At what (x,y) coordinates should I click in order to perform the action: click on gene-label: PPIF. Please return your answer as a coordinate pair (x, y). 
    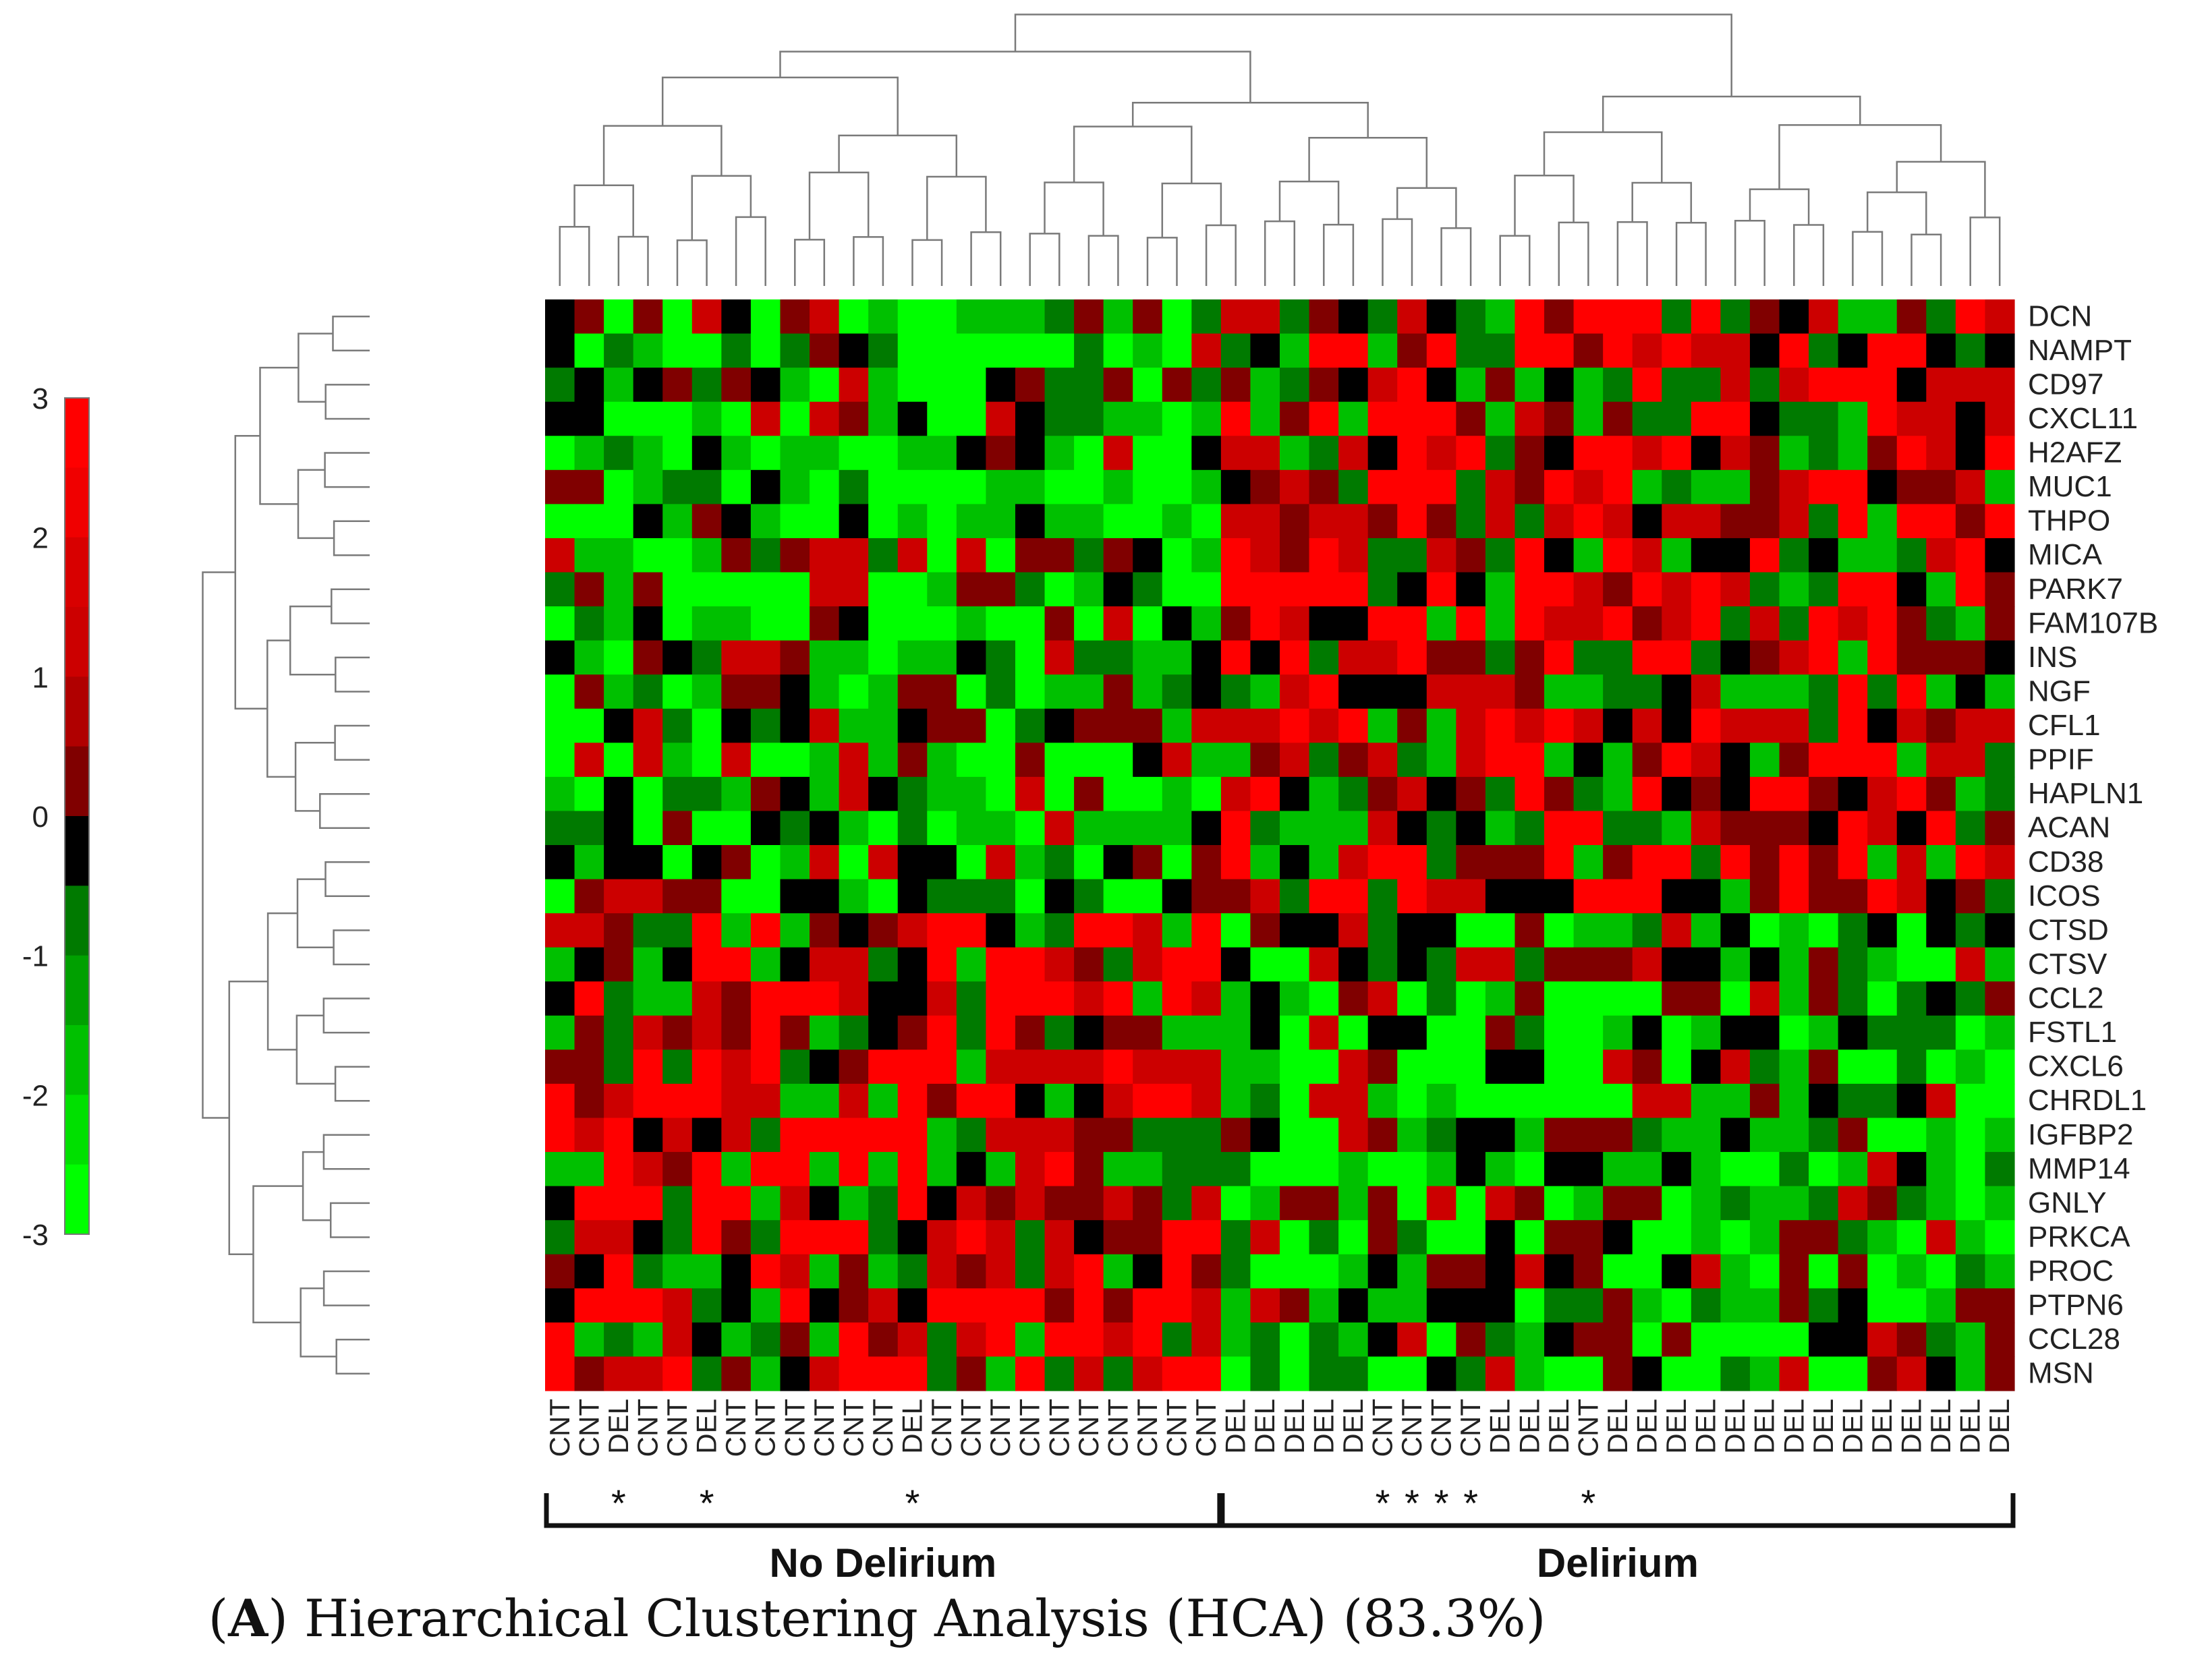
    Looking at the image, I should click on (2061, 759).